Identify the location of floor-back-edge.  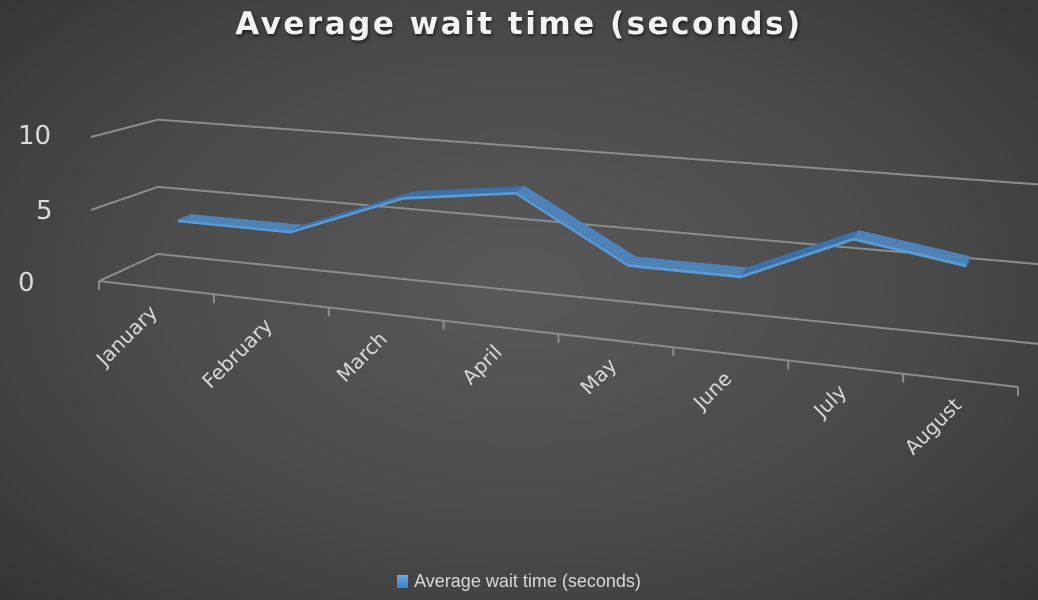
(568, 298).